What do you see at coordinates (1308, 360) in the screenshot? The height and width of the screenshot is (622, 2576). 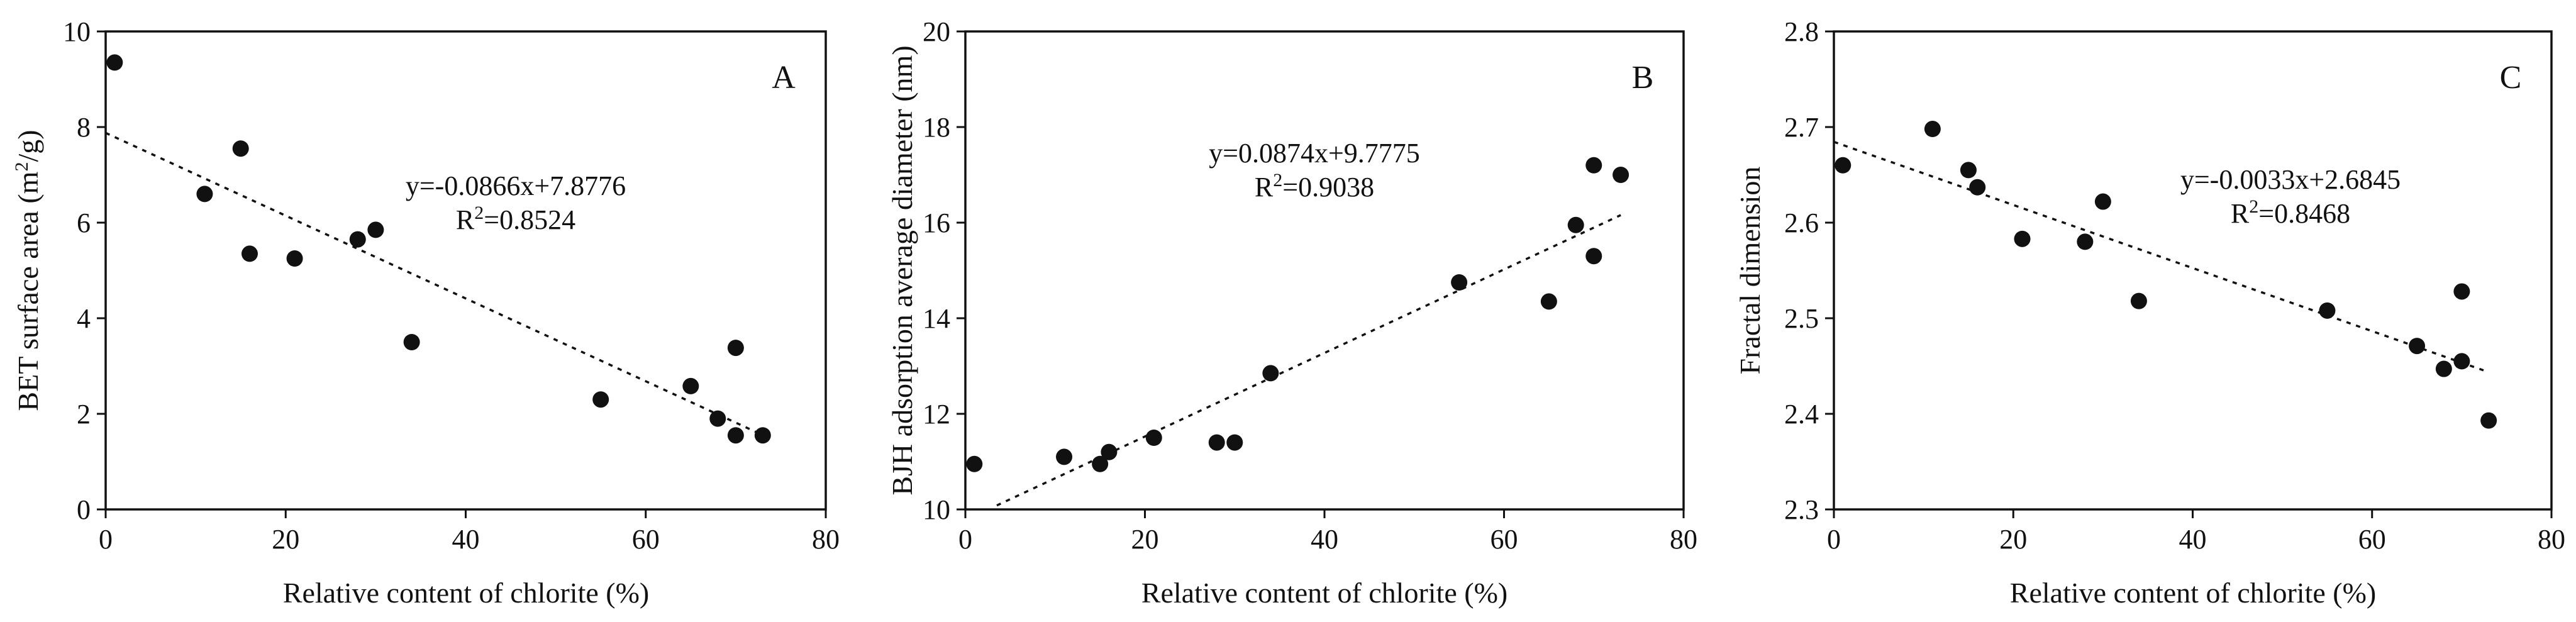 I see `regression-line` at bounding box center [1308, 360].